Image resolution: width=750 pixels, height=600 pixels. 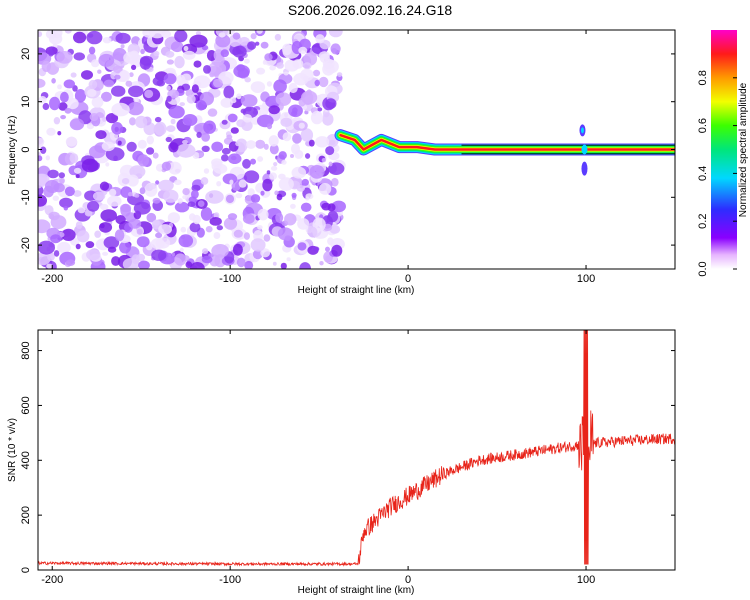 I want to click on figure-title: S206.2026.092.16.24.G18, so click(x=370, y=10).